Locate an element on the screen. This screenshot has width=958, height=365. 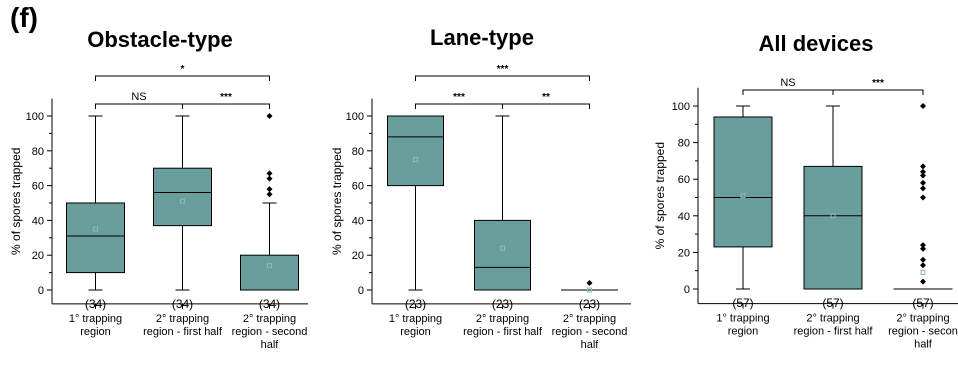
x-tick-label: region - secon is located at coordinates (923, 332).